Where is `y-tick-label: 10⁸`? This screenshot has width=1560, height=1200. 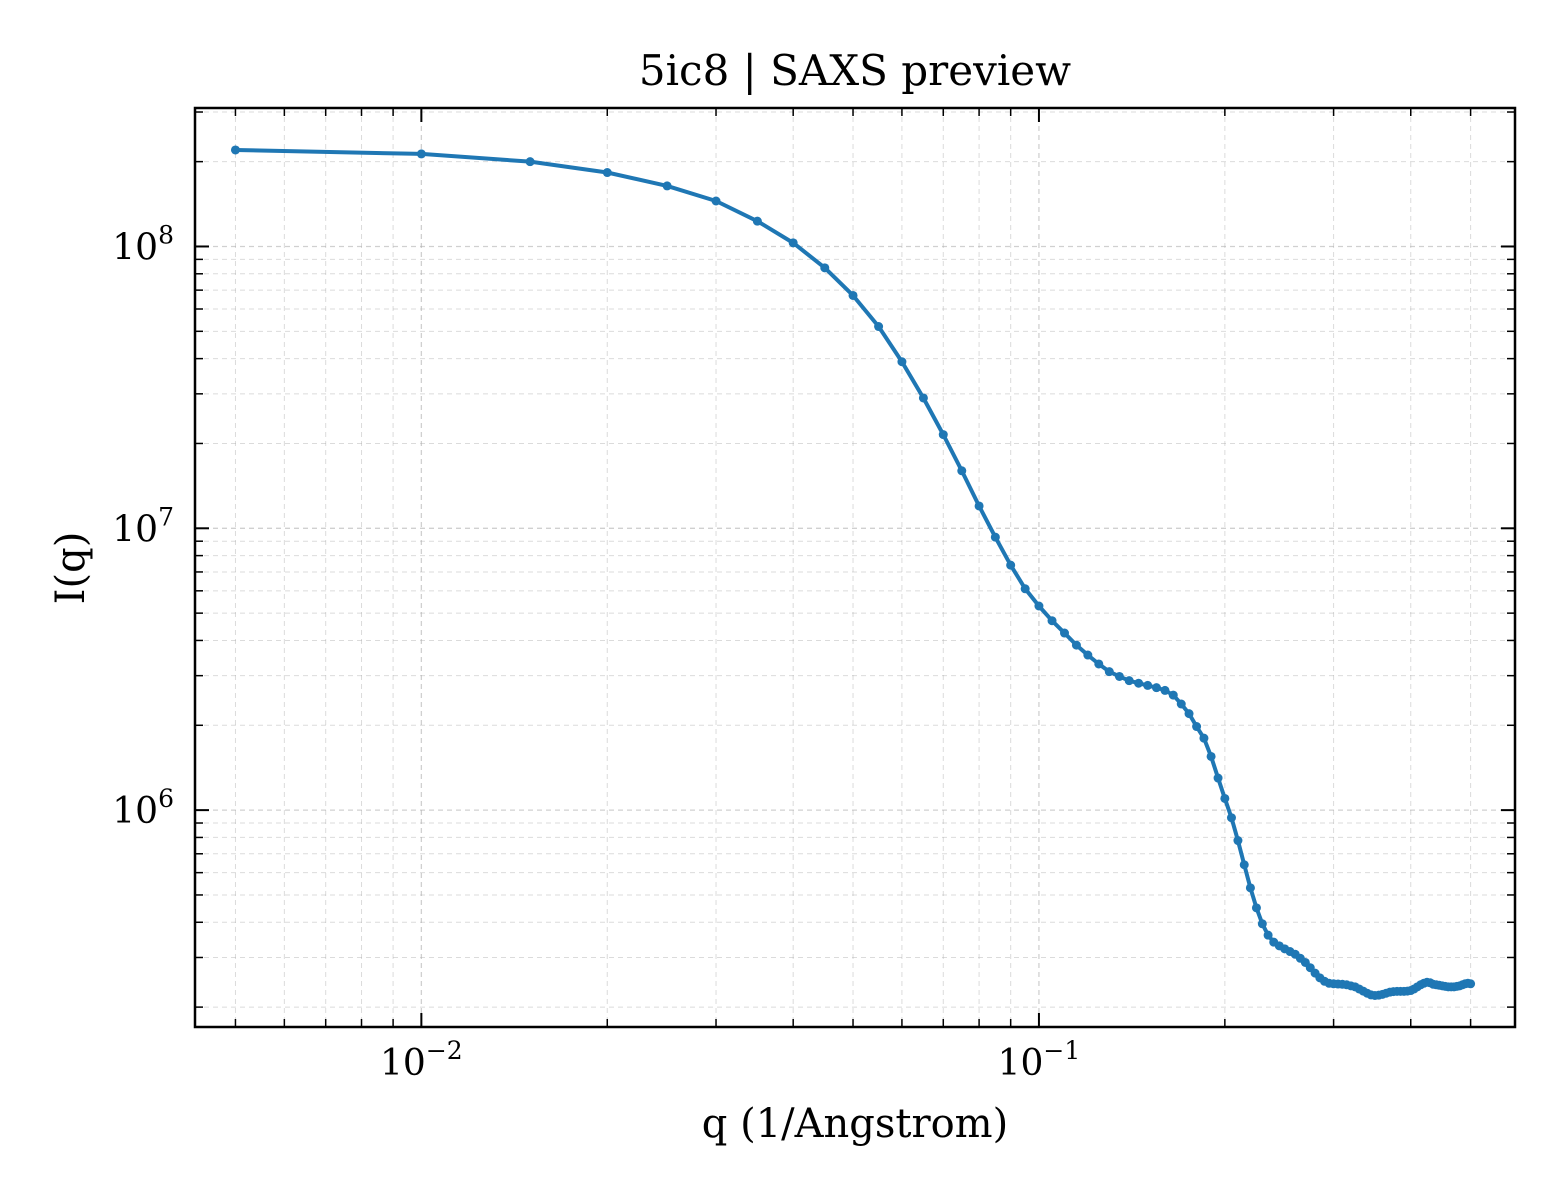
y-tick-label: 10⁸ is located at coordinates (143, 244).